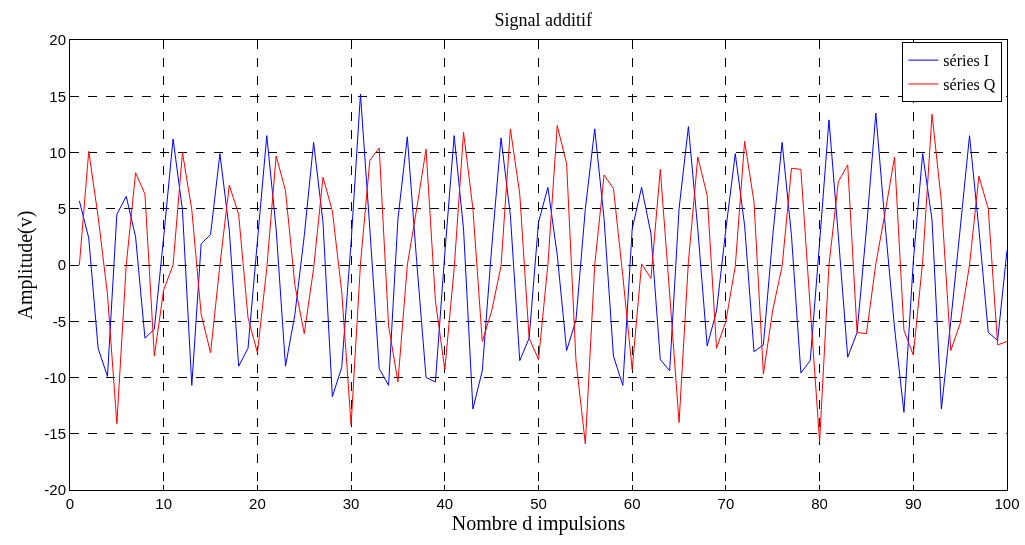 The image size is (1025, 545). I want to click on y-axis-title: Amplitude(v), so click(25, 265).